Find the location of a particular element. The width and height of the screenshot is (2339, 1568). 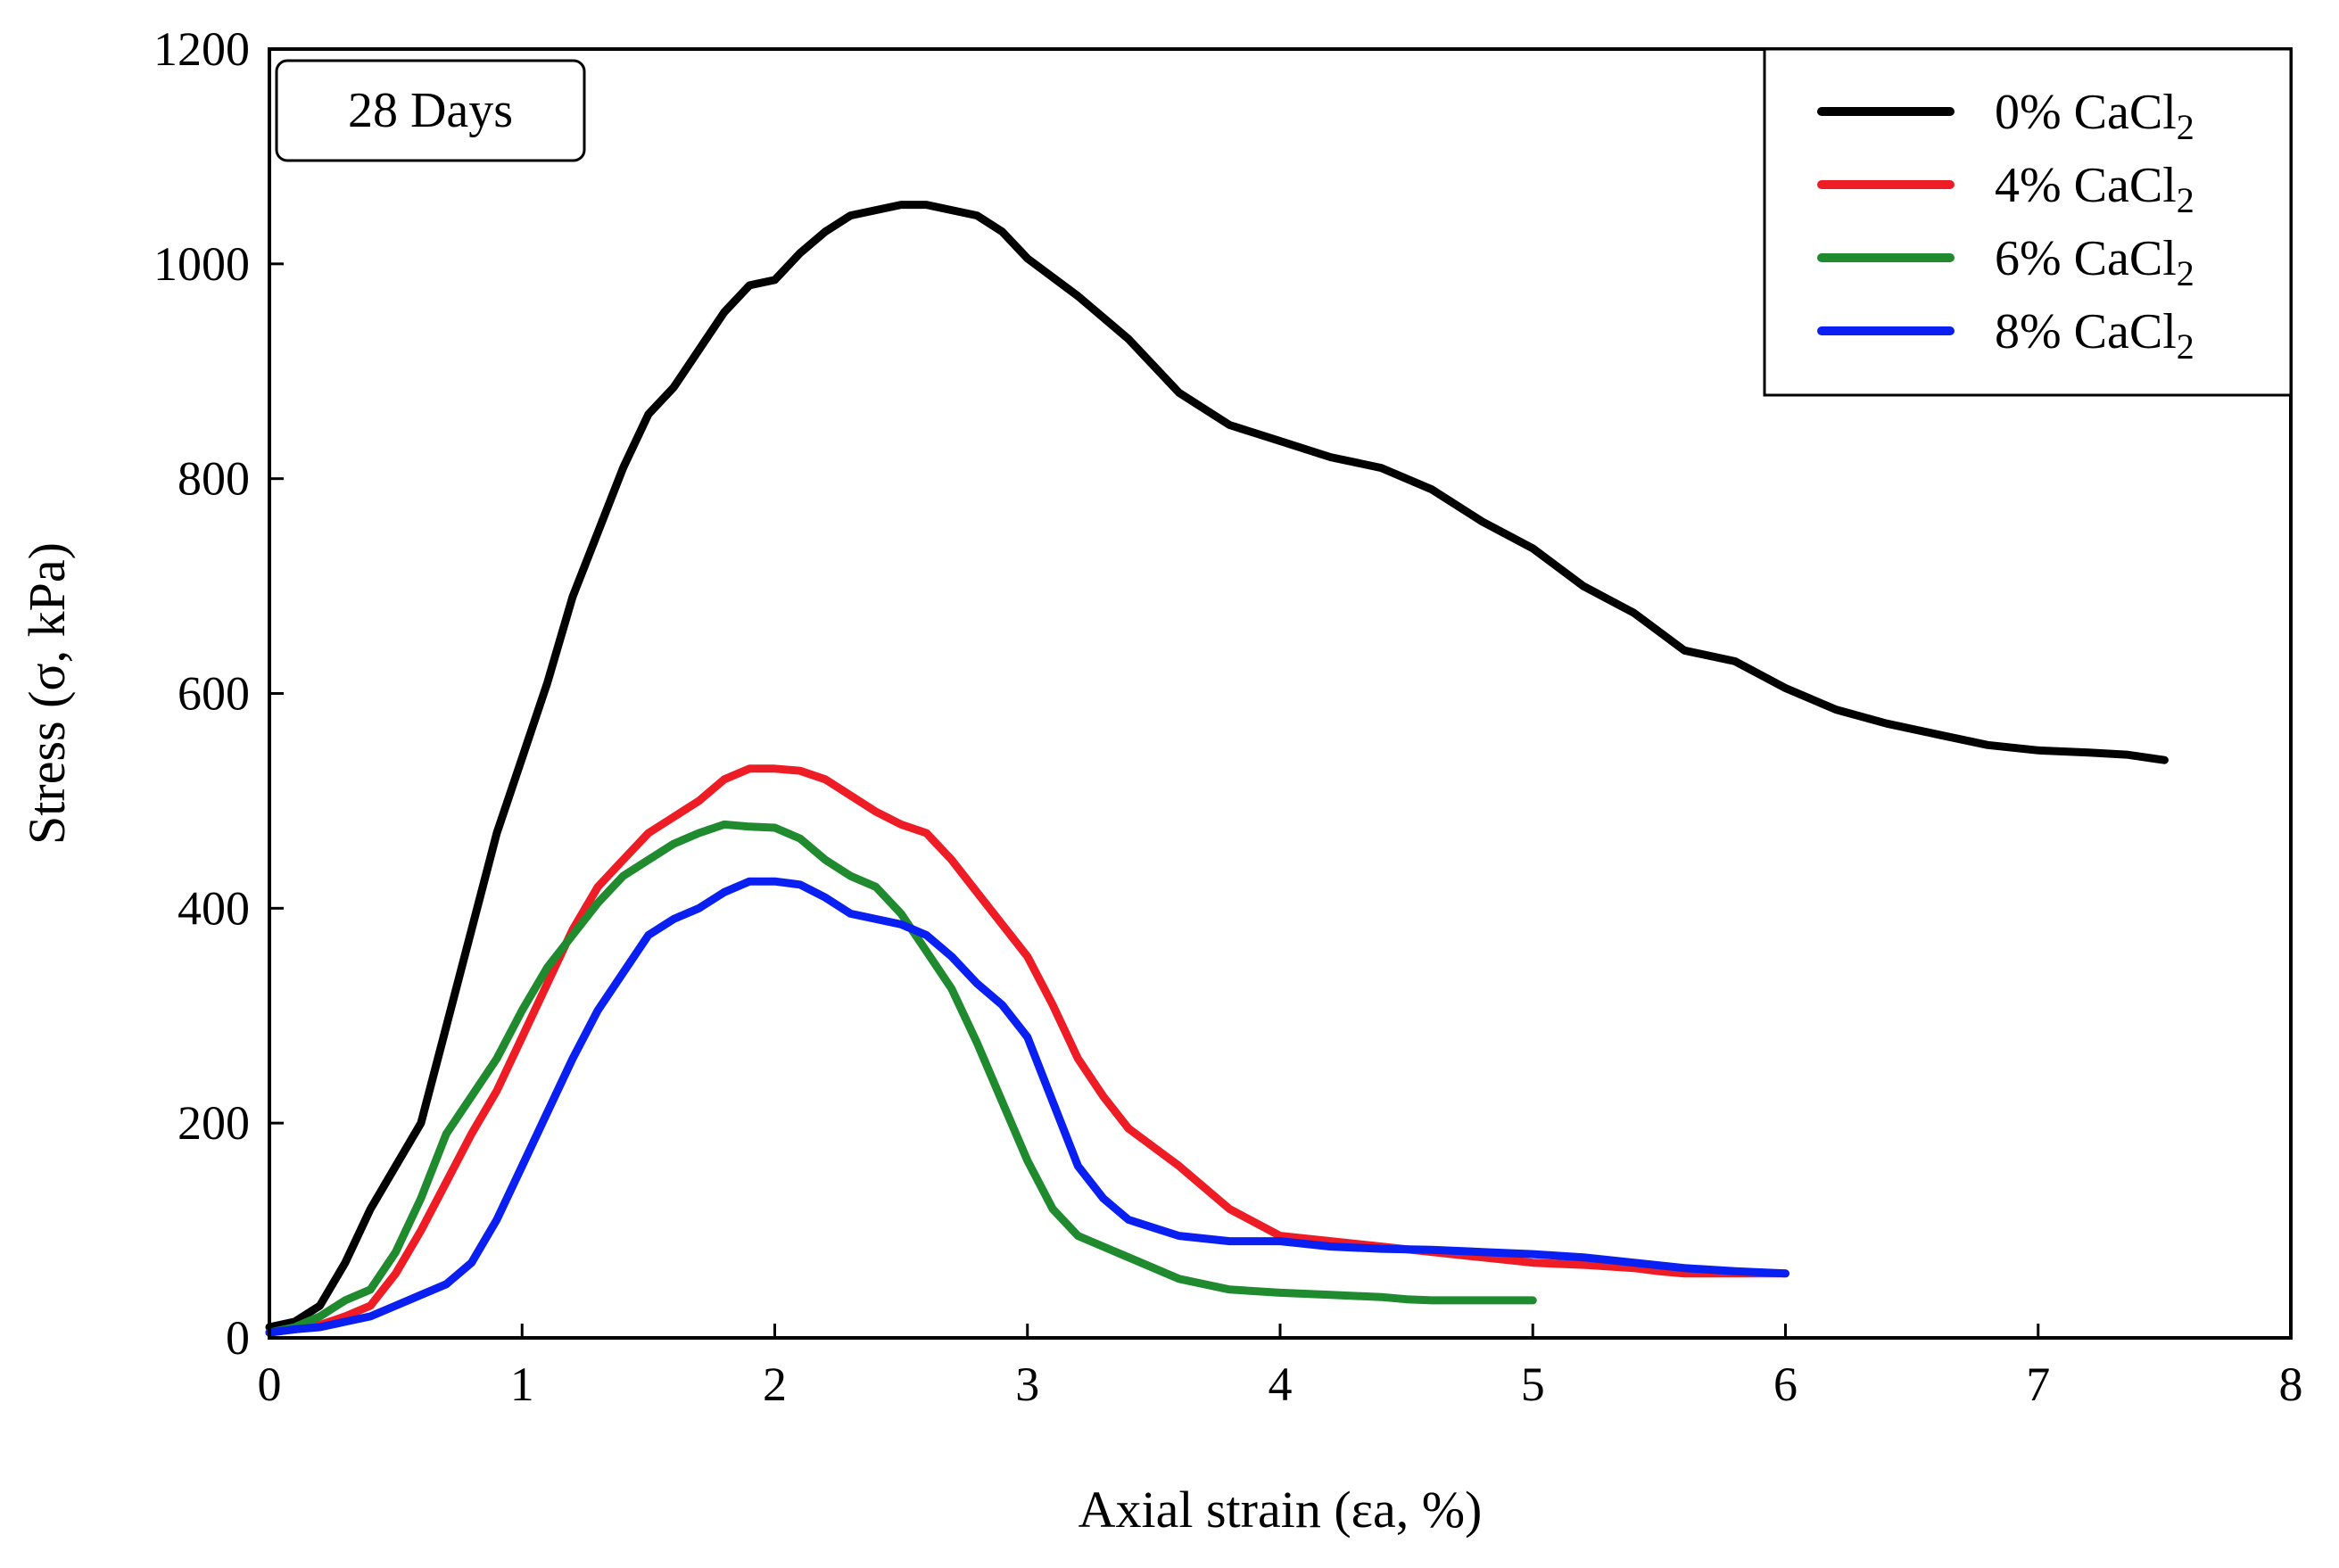

x-axis-title: Axial strain (εa, %) is located at coordinates (1281, 1510).